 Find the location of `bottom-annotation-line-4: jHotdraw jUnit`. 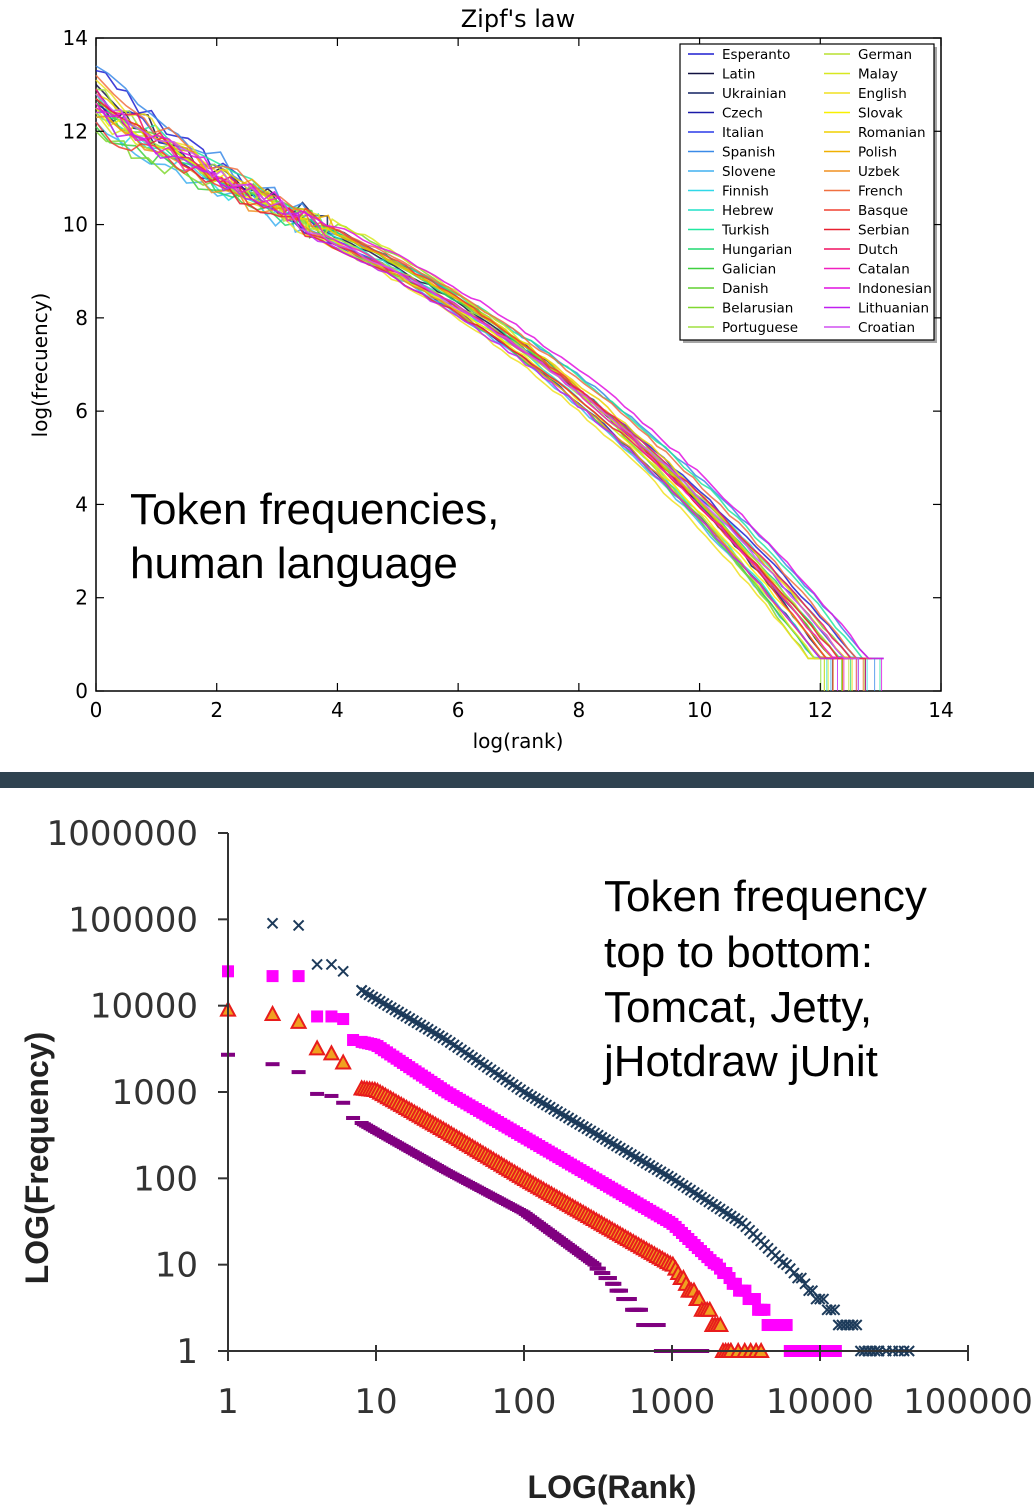

bottom-annotation-line-4: jHotdraw jUnit is located at coordinates (740, 1061).